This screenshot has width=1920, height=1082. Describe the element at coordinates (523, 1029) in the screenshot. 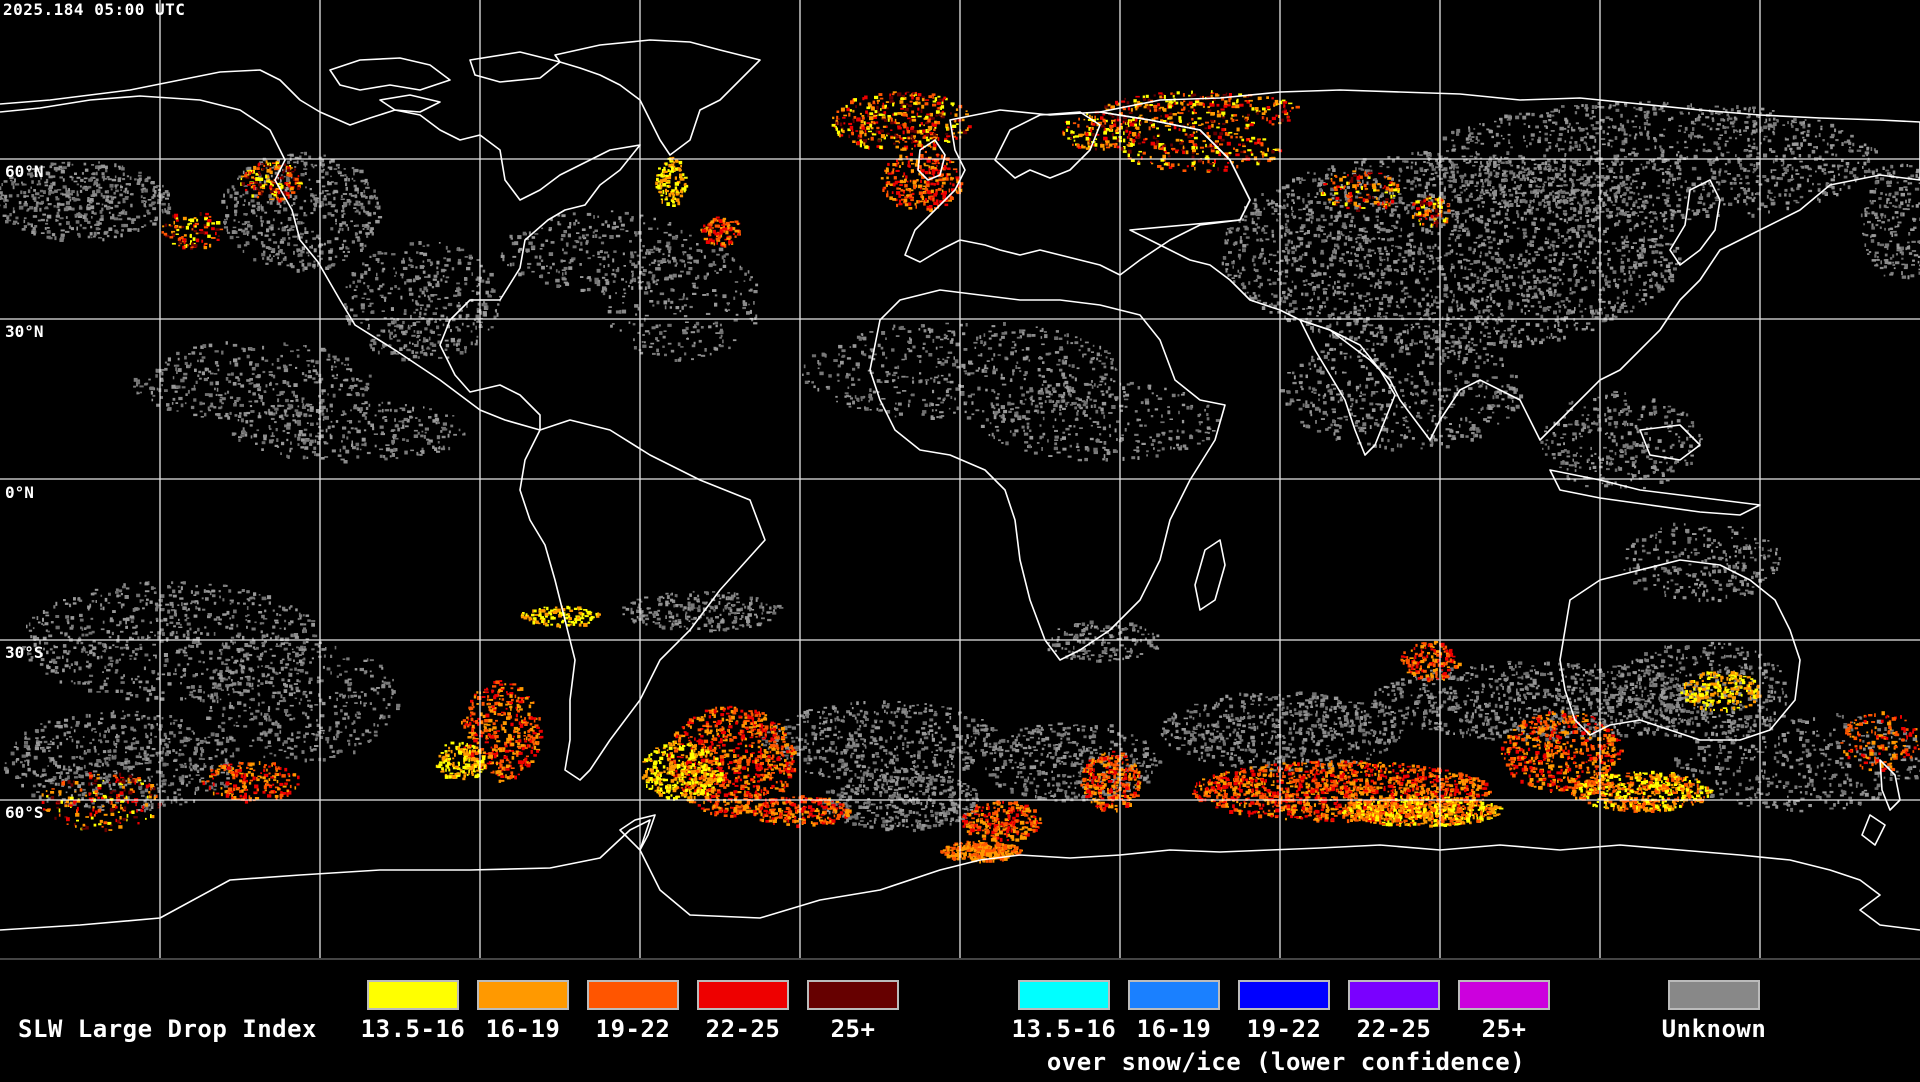

I see `legend-label-main-2: 16-19` at that location.